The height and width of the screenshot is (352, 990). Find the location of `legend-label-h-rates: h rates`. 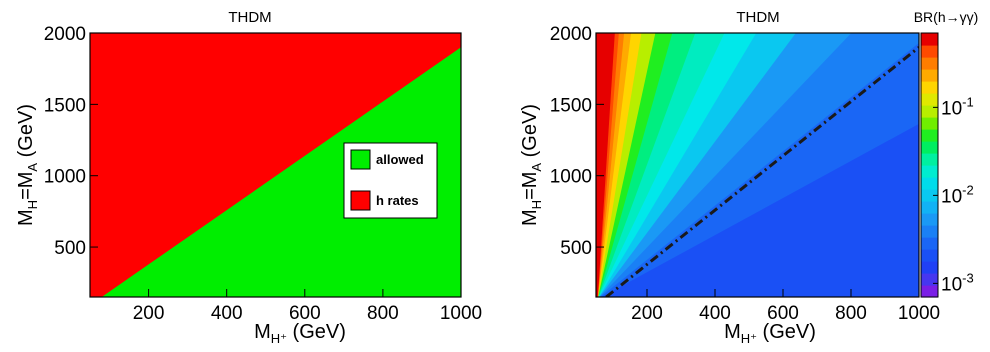

legend-label-h-rates: h rates is located at coordinates (397, 200).